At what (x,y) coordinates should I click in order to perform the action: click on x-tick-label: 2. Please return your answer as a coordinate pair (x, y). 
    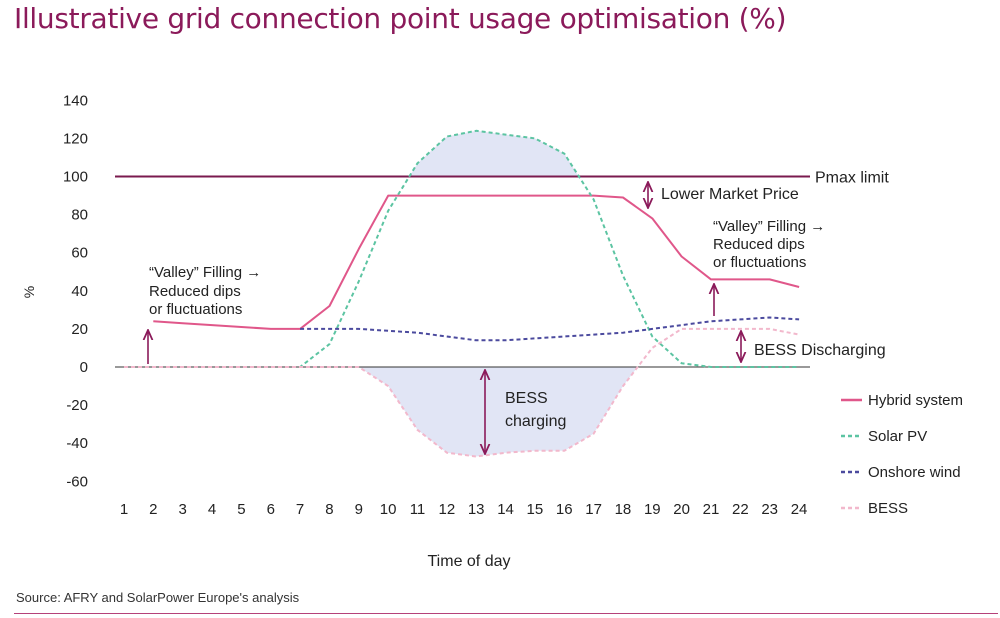
    Looking at the image, I should click on (153, 509).